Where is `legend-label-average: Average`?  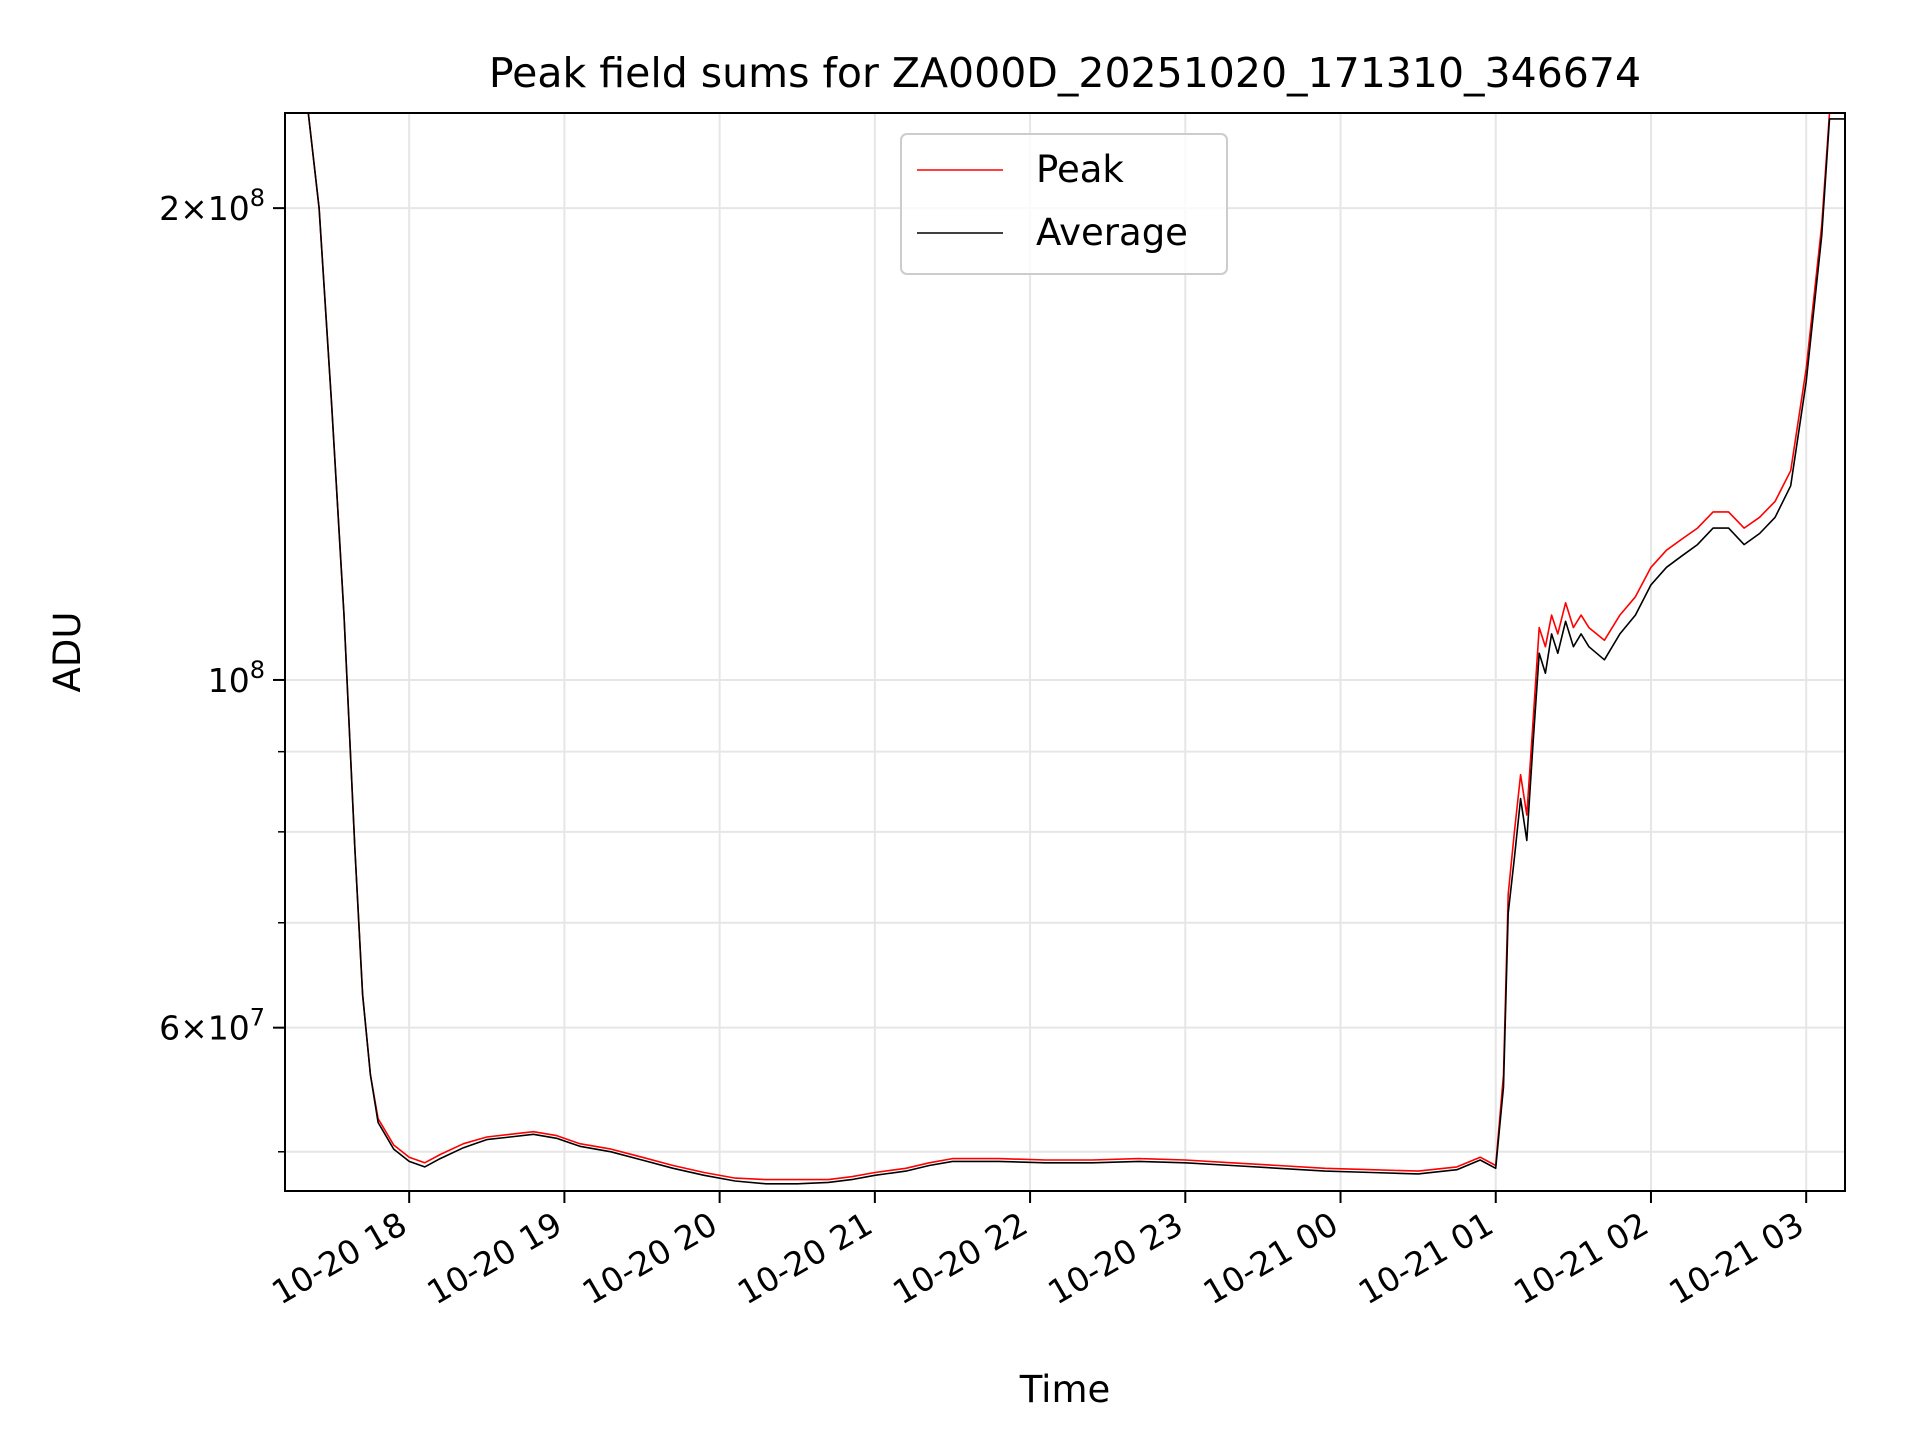
legend-label-average: Average is located at coordinates (1112, 232).